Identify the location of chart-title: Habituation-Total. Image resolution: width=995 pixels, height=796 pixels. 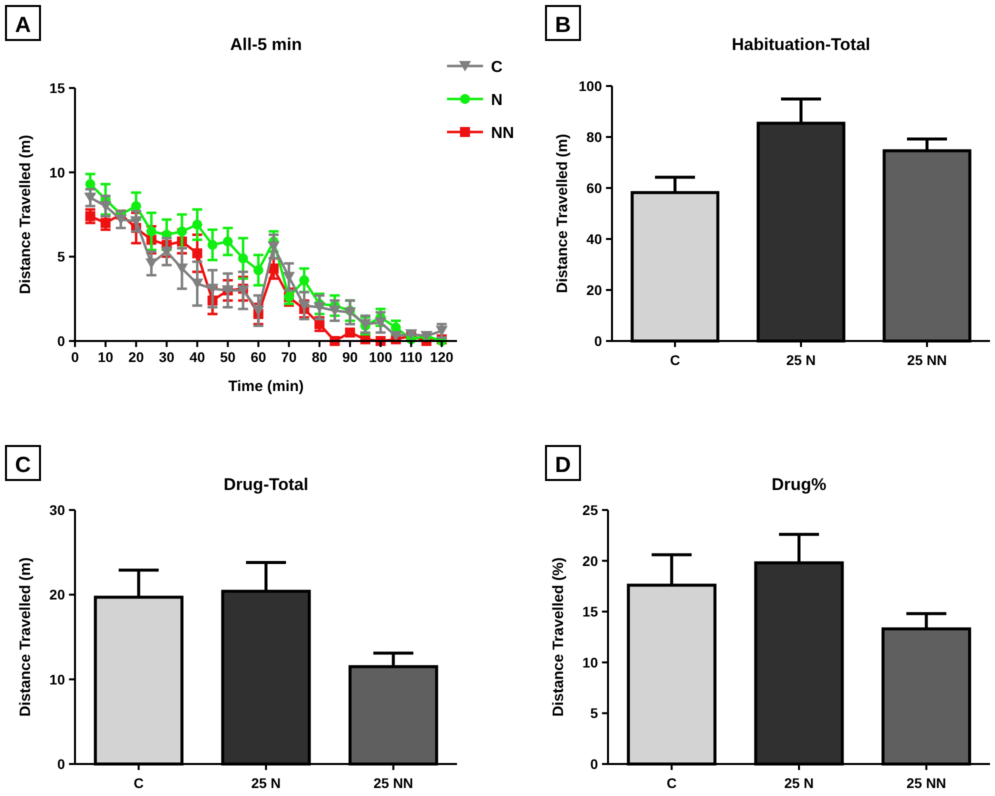
(801, 44).